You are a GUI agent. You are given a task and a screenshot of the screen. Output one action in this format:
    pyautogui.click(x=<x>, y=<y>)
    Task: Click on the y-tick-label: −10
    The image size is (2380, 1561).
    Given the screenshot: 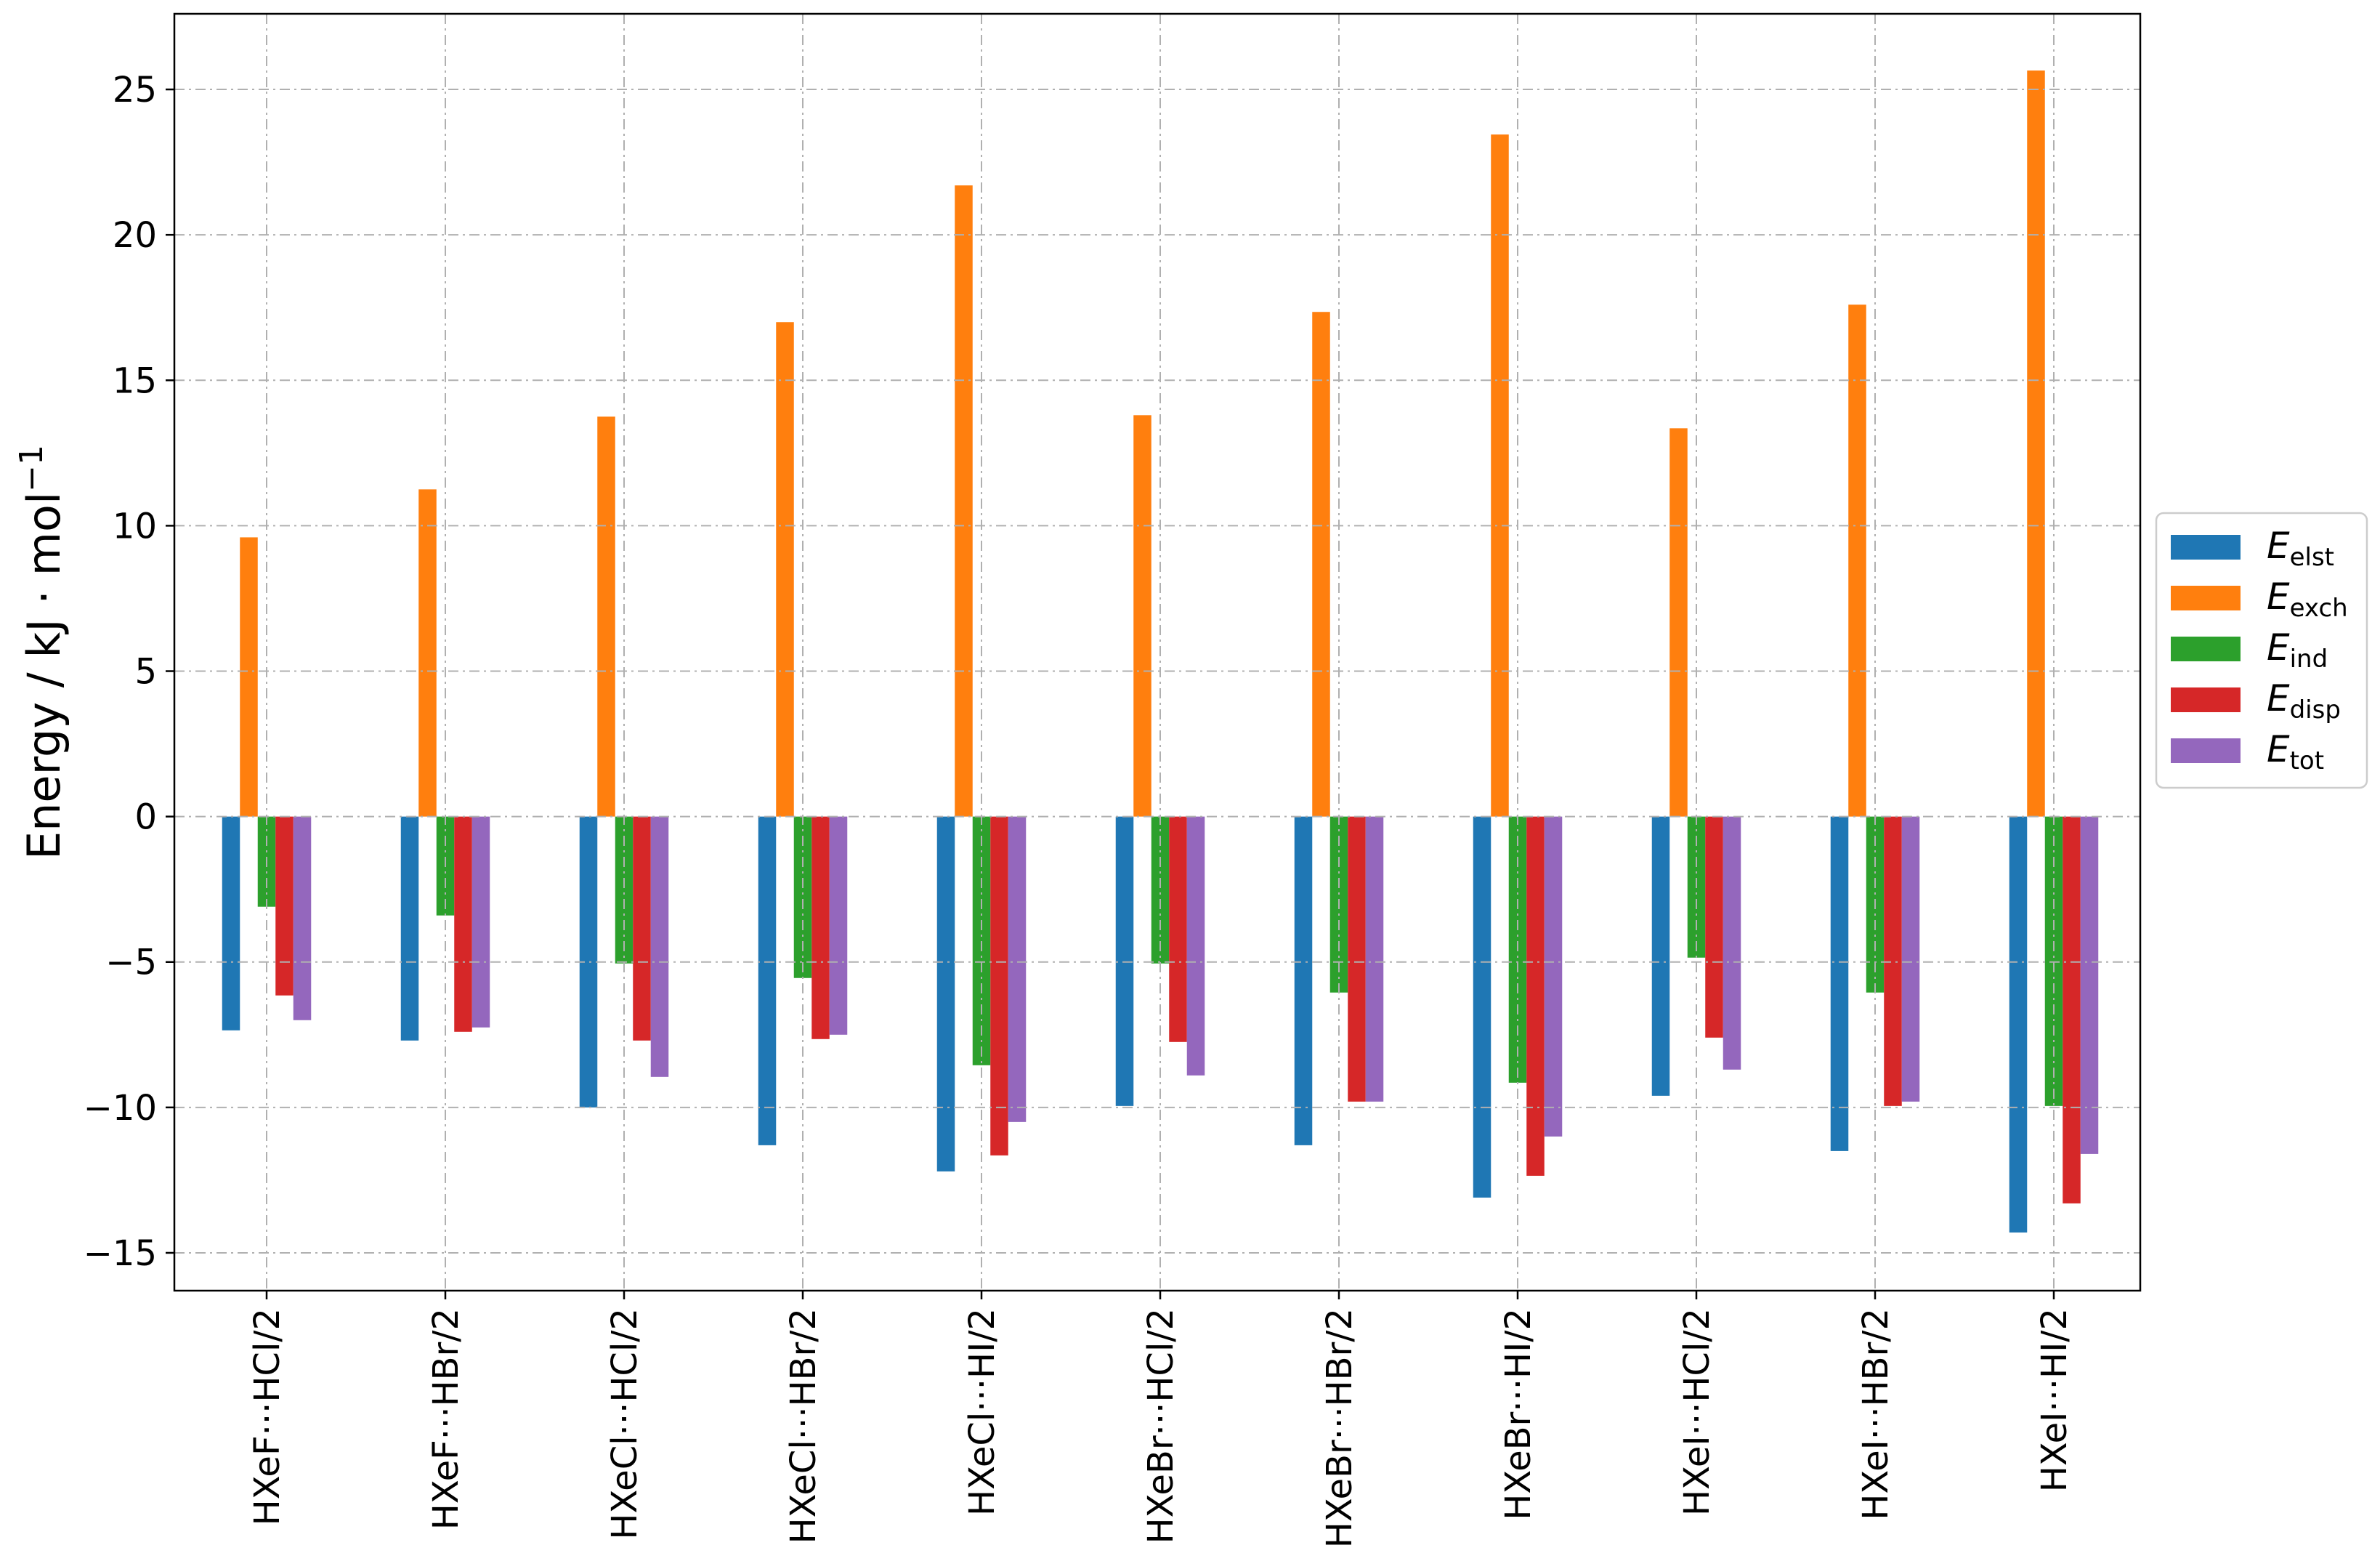 What is the action you would take?
    pyautogui.click(x=120, y=1108)
    